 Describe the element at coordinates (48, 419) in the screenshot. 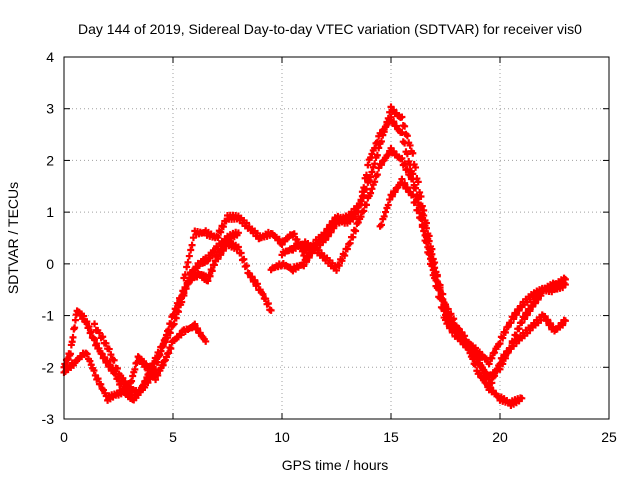

I see `y-tick-label: -3` at that location.